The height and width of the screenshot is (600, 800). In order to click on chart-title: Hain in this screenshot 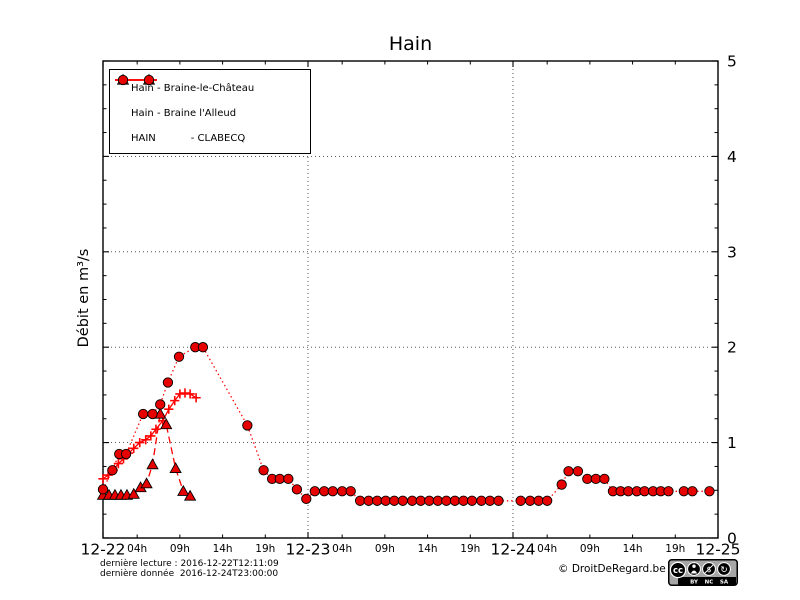, I will do `click(410, 44)`.